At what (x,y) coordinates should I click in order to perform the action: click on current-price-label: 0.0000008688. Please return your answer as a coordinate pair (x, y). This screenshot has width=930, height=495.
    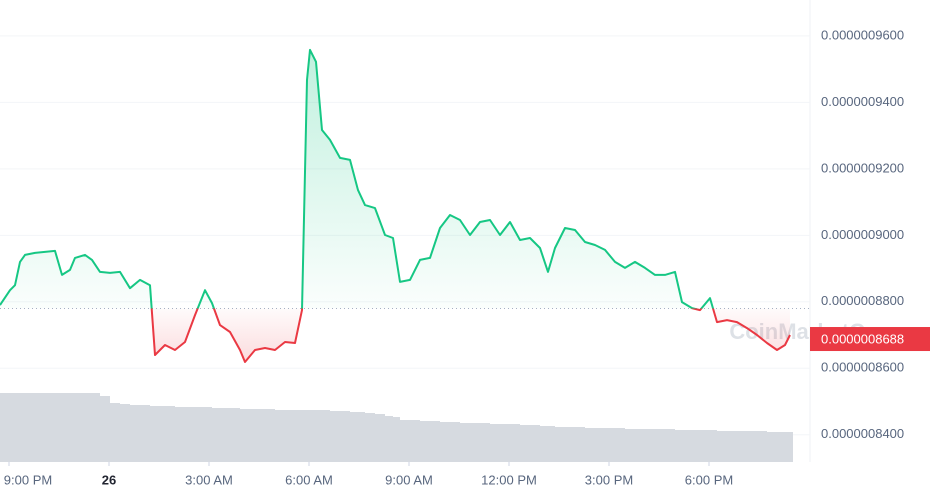
    Looking at the image, I should click on (862, 338).